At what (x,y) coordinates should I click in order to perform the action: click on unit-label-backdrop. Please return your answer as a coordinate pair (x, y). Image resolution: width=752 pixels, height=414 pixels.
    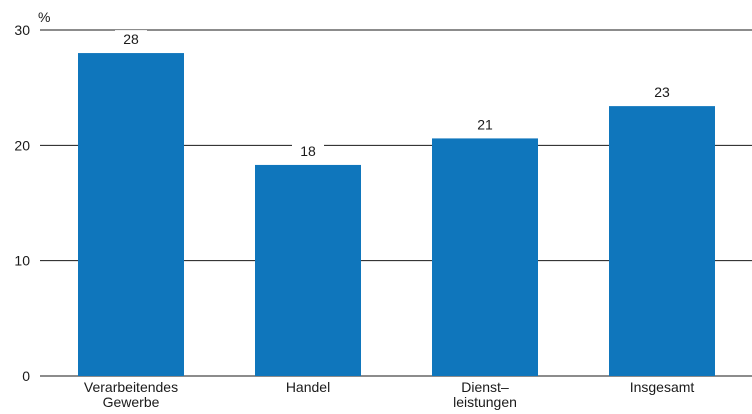
    Looking at the image, I should click on (46, 17).